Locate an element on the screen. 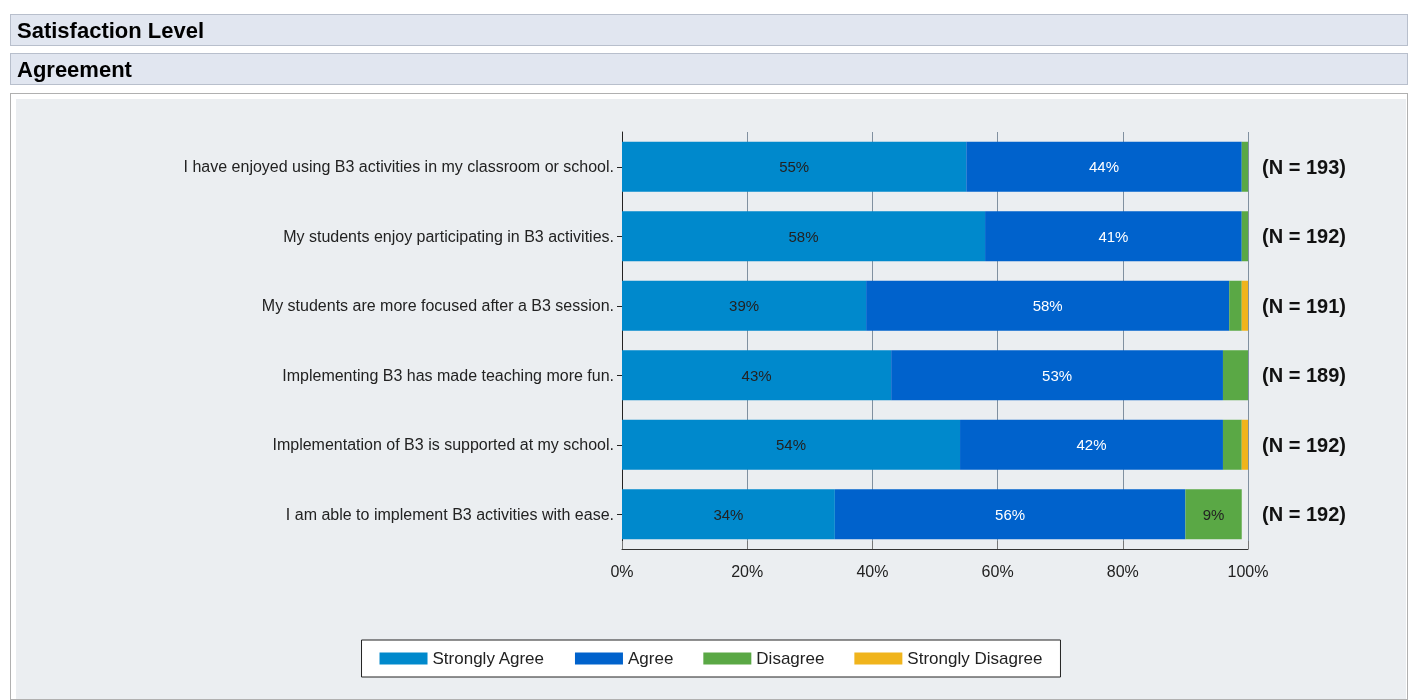  data-label: 42% is located at coordinates (1091, 445).